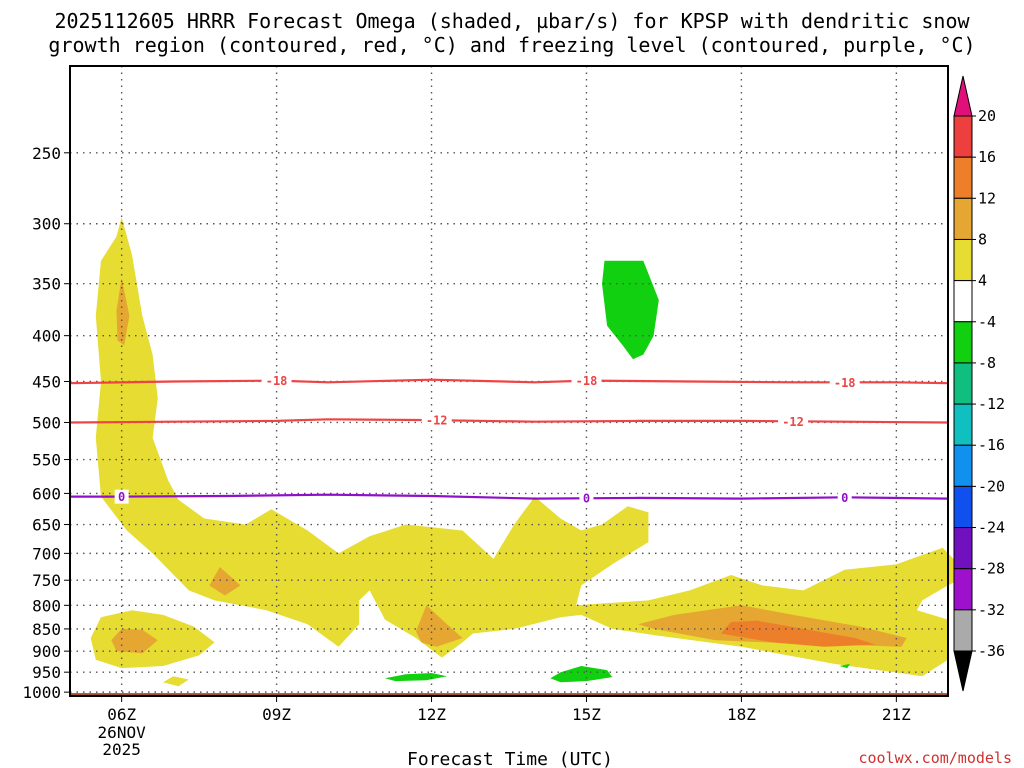 Image resolution: width=1024 pixels, height=768 pixels. What do you see at coordinates (991, 569) in the screenshot?
I see `colorbar-label-11: -28` at bounding box center [991, 569].